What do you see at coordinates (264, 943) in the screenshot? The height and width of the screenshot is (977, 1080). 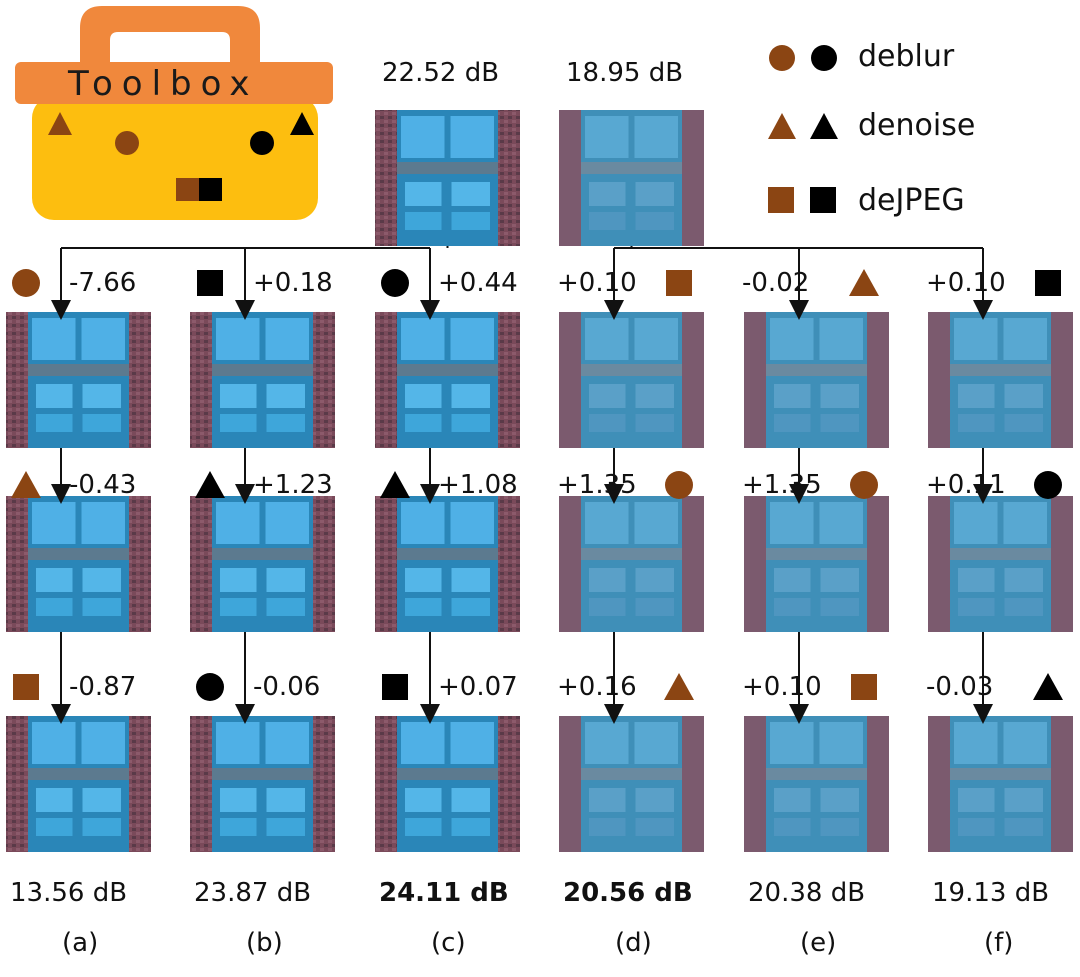 I see `column-label-b: (b)` at bounding box center [264, 943].